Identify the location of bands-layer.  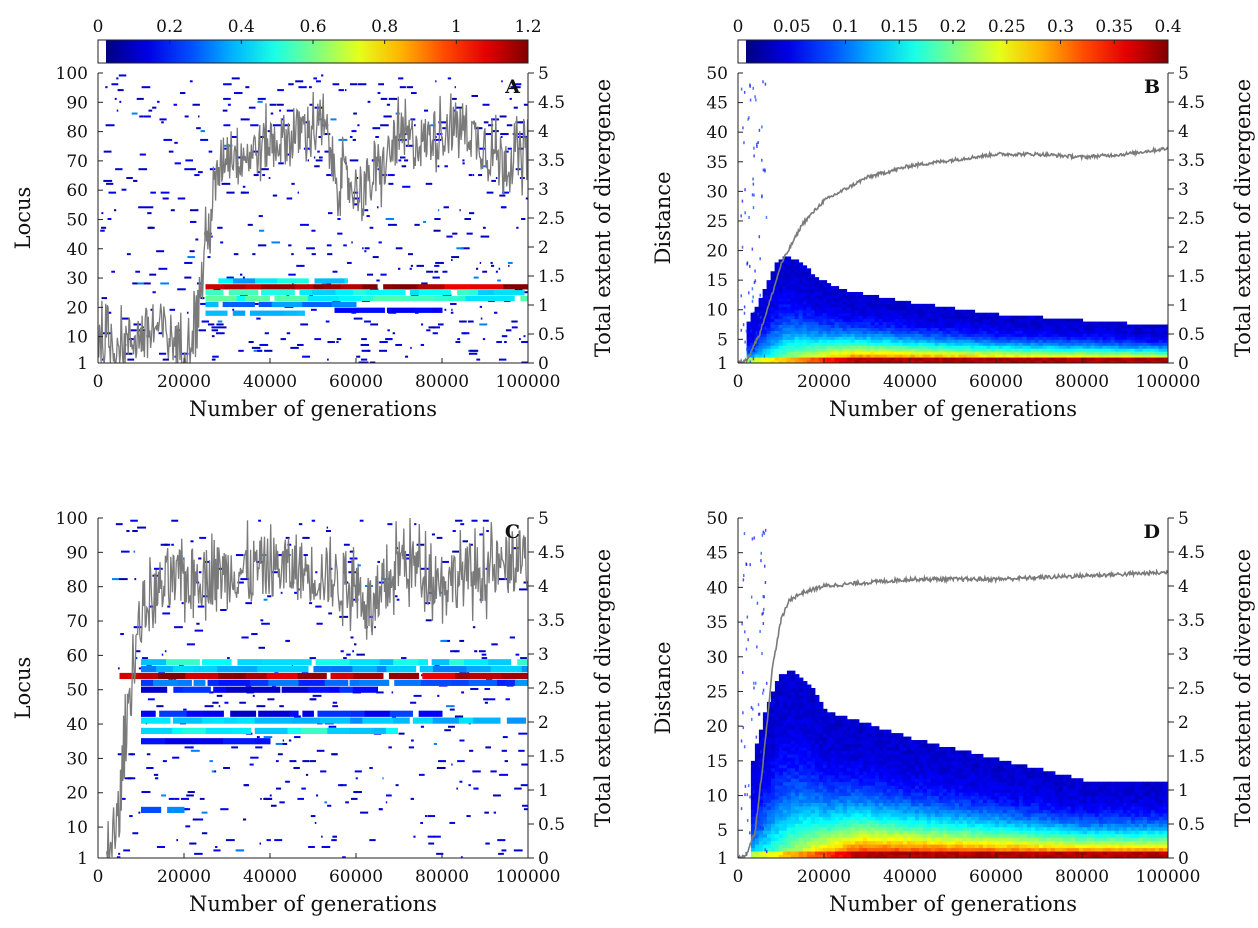
(366, 297).